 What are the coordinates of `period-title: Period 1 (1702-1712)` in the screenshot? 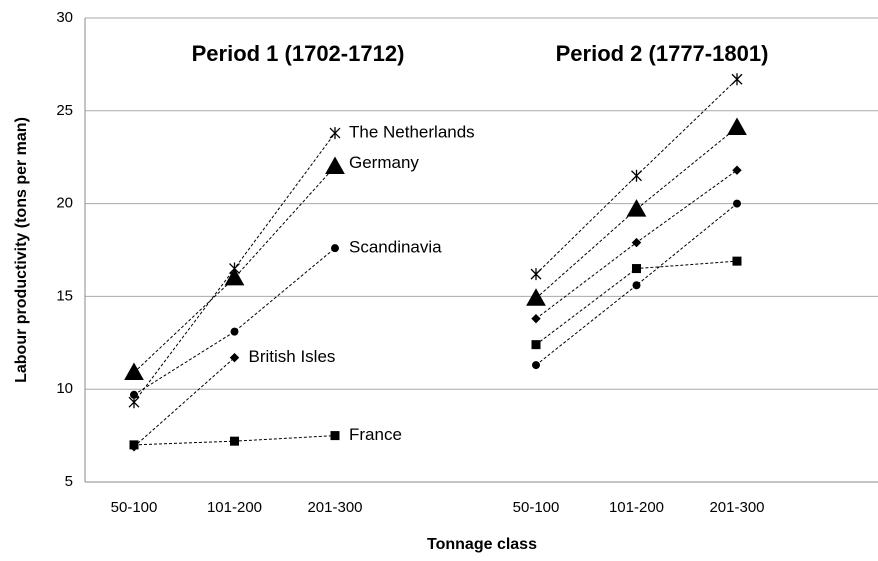 It's located at (298, 53).